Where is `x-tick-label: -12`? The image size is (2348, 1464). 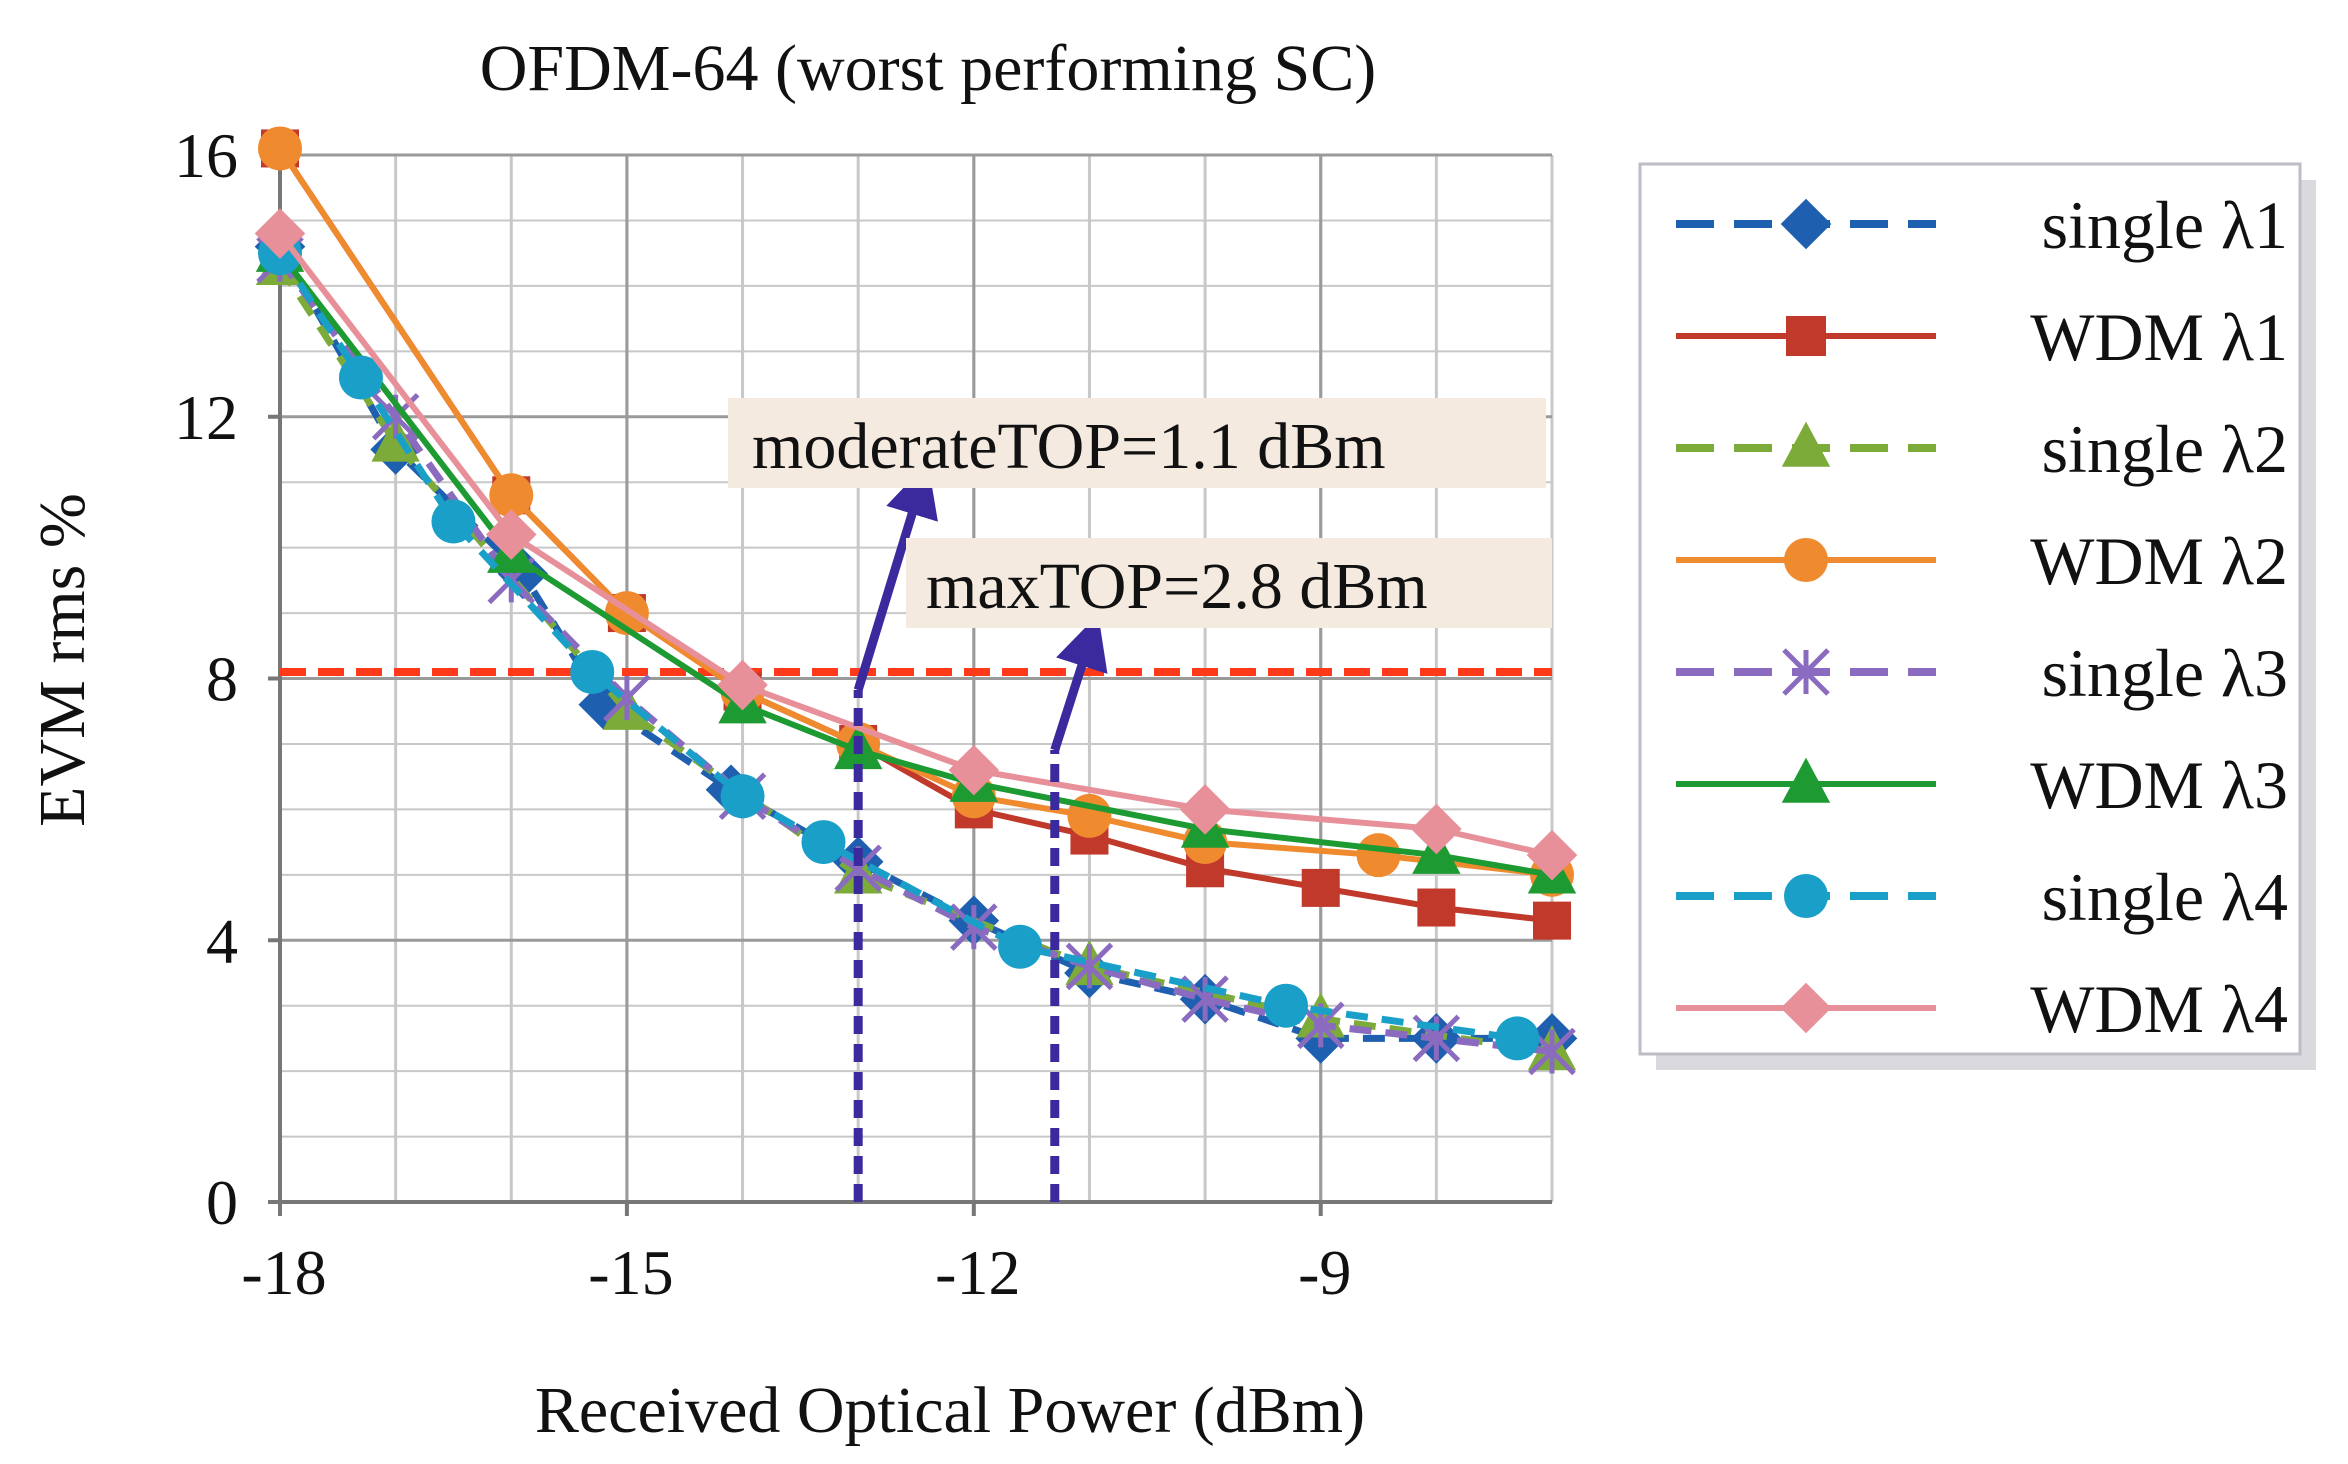
x-tick-label: -12 is located at coordinates (977, 1272).